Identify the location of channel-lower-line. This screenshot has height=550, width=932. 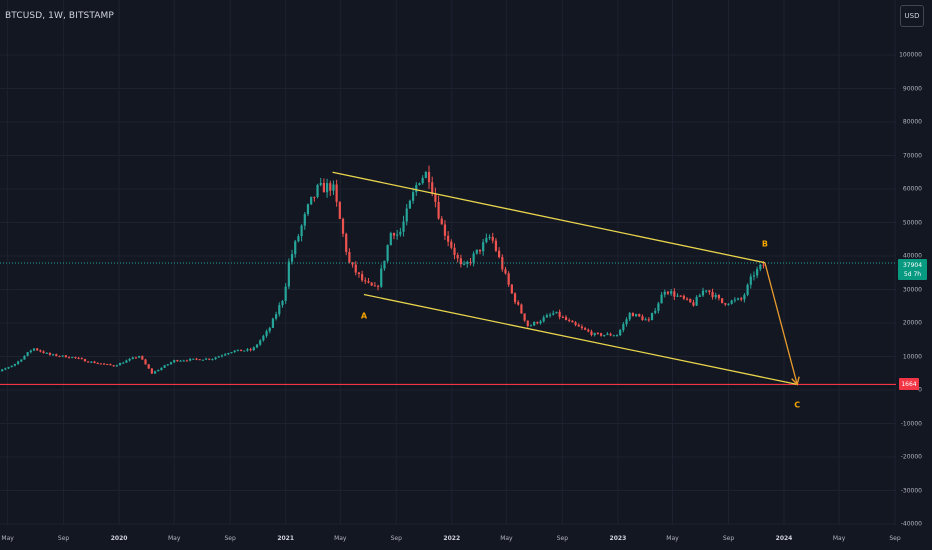
(580, 339).